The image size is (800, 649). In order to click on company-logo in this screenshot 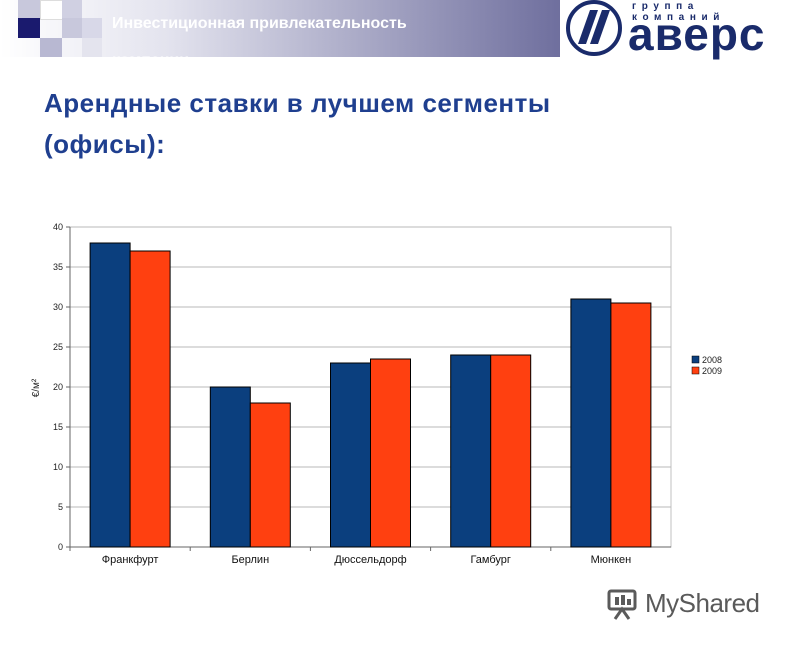, I will do `click(680, 28)`.